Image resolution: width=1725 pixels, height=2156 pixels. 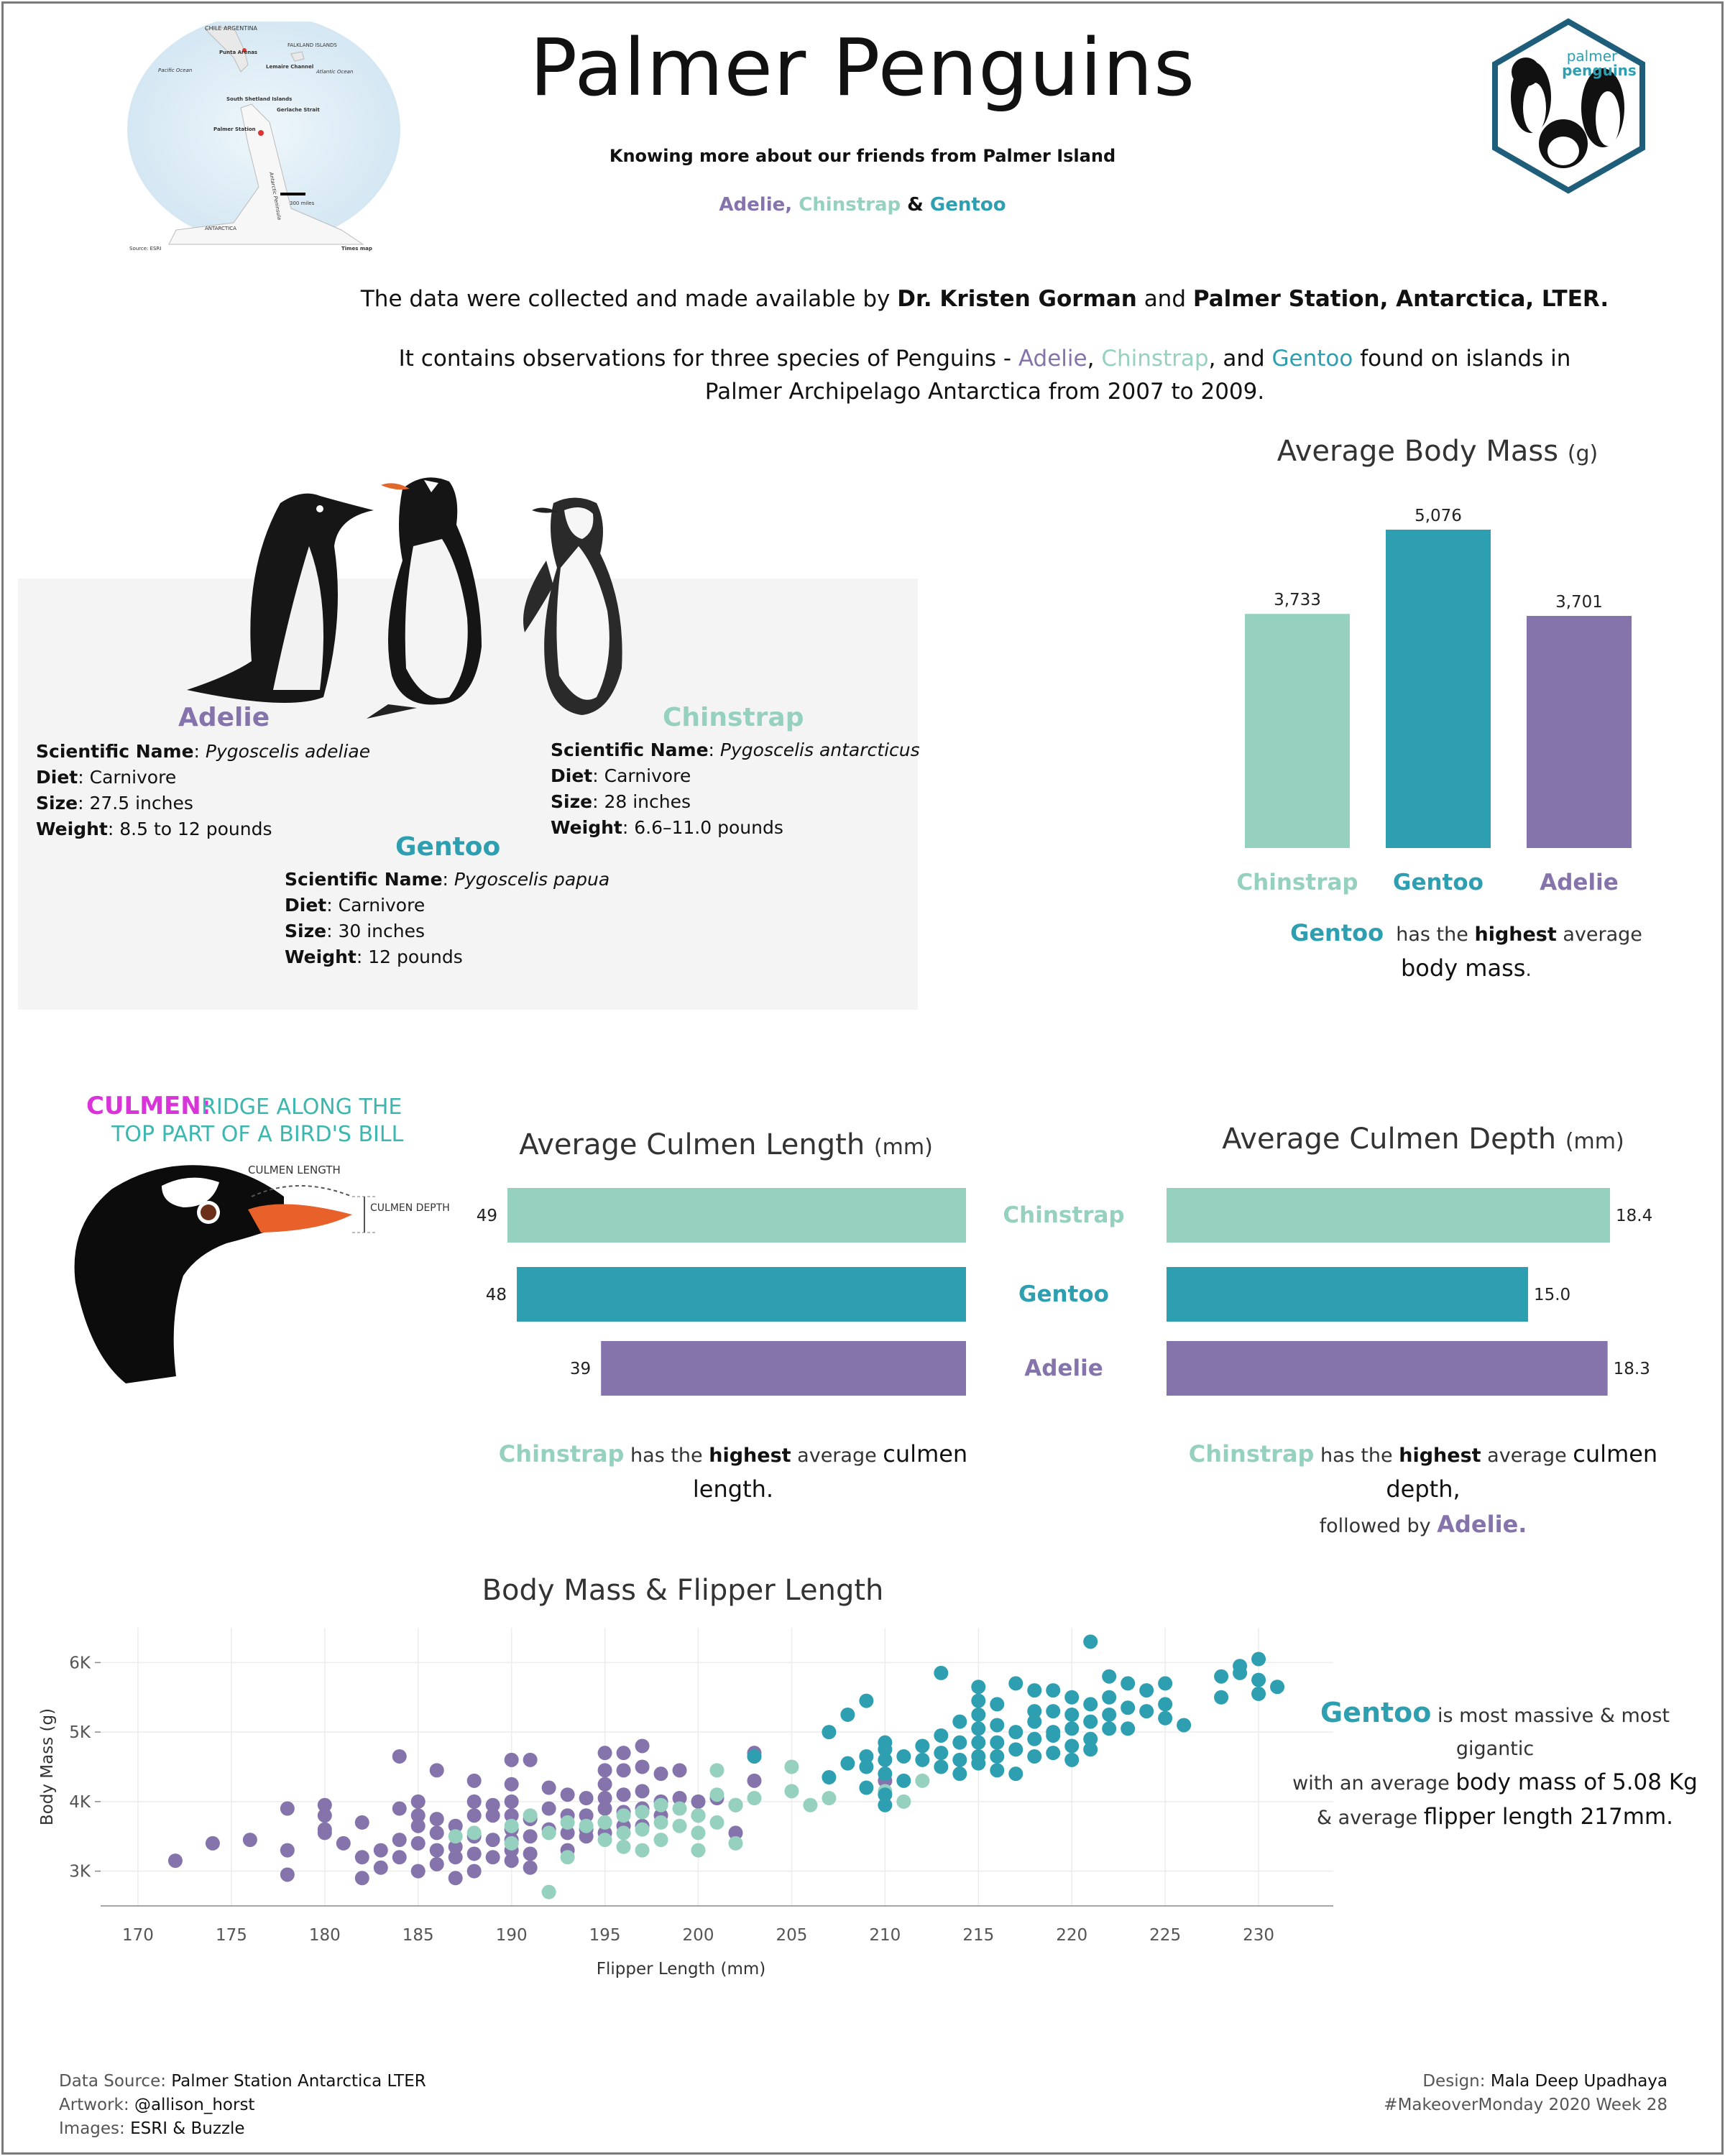 I want to click on footer-hashtag: #MakeoverMonday 2020 Week 28, so click(x=1526, y=2105).